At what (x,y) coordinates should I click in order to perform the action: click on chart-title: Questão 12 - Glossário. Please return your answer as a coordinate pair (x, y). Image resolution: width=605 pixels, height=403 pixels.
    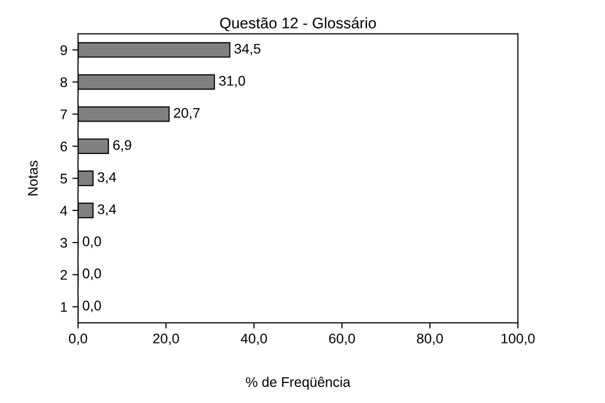
    Looking at the image, I should click on (298, 24).